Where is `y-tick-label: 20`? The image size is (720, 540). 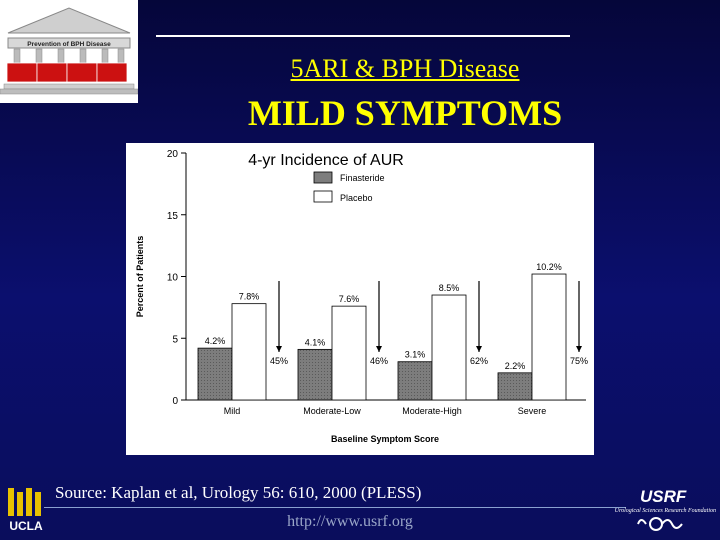 y-tick-label: 20 is located at coordinates (173, 154).